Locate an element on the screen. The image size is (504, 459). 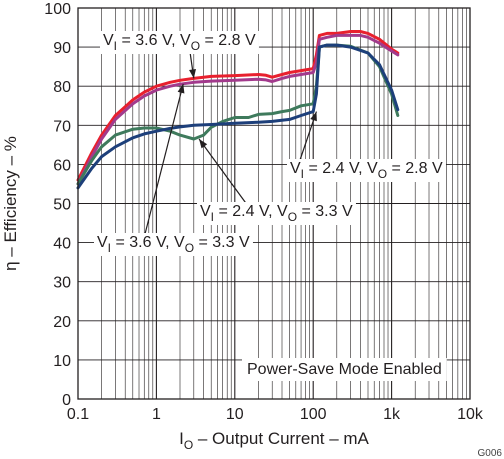
annotation-bg-a4 is located at coordinates (173, 244).